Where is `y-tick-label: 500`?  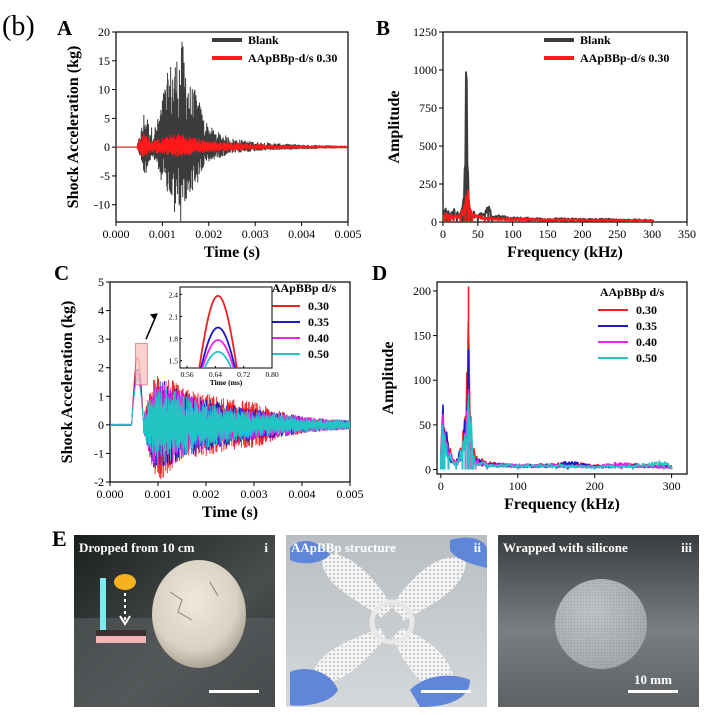 y-tick-label: 500 is located at coordinates (428, 146).